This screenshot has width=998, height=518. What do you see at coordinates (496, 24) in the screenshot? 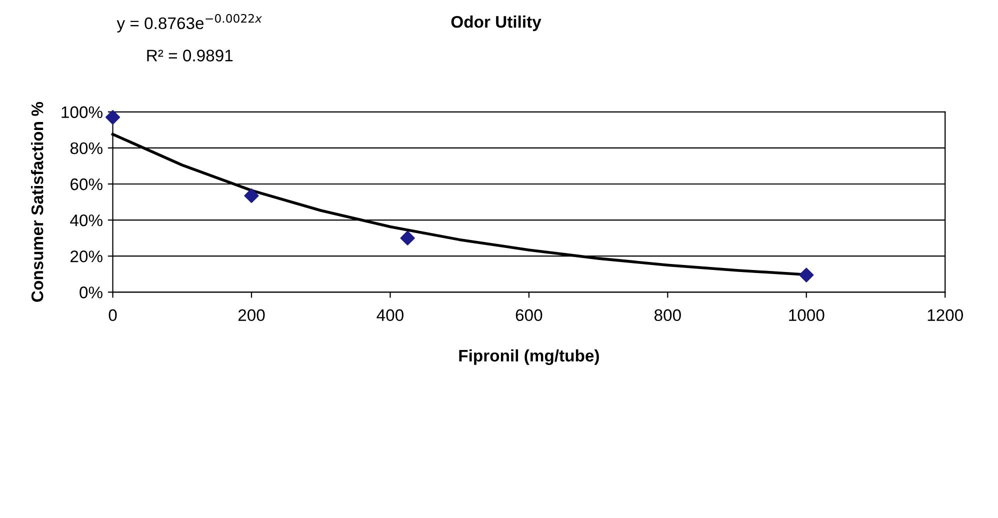
I see `chart-title: Odor Utility` at bounding box center [496, 24].